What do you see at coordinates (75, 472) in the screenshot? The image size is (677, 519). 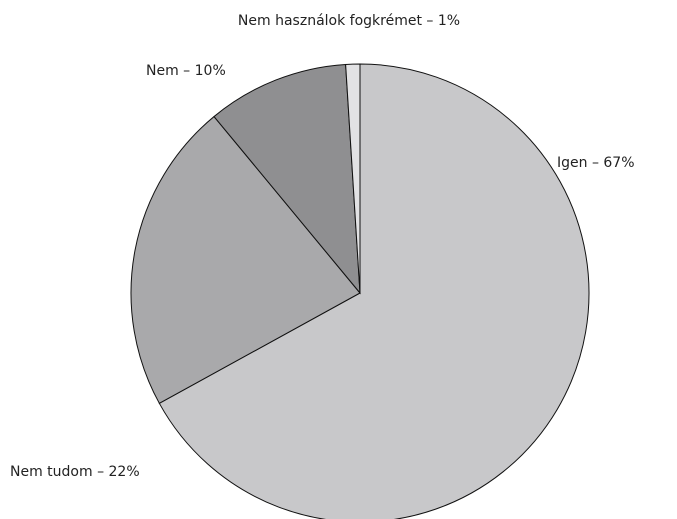 I see `slice-label: Nem tudom – 22%` at bounding box center [75, 472].